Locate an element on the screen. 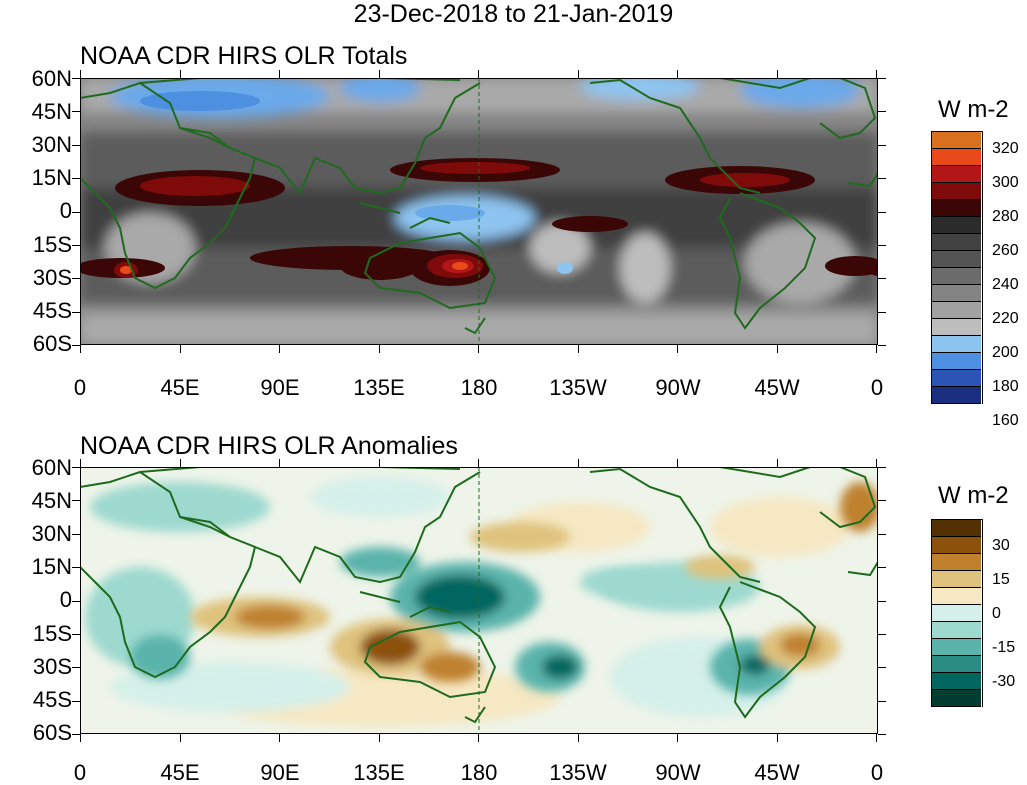  totals-colorbar-border is located at coordinates (957, 267).